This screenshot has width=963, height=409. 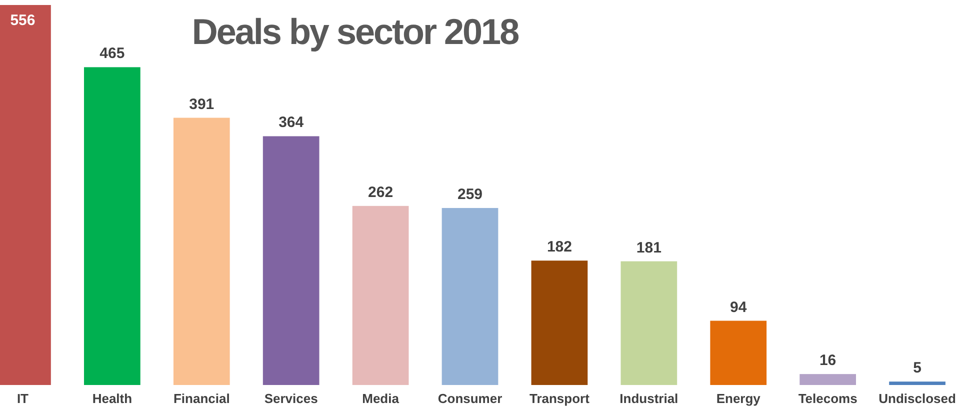 What do you see at coordinates (917, 398) in the screenshot?
I see `x-tick-label: Undisclosed` at bounding box center [917, 398].